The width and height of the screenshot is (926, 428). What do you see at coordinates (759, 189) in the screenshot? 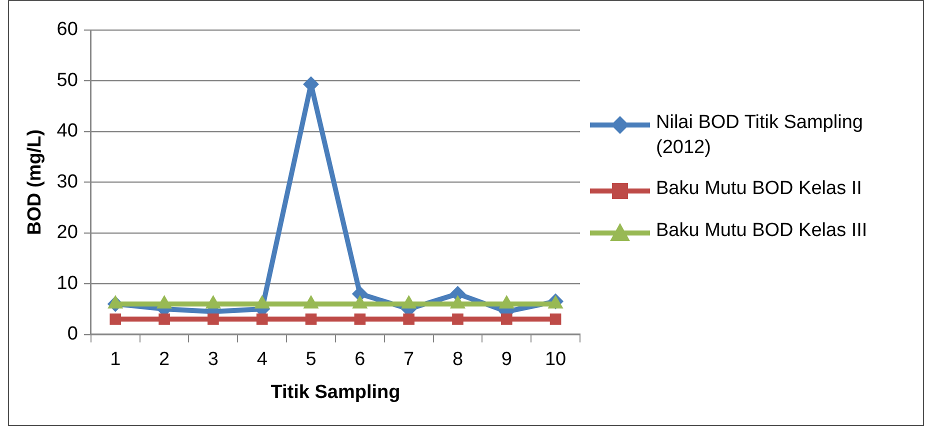
I see `legend-label: Baku Mutu BOD Kelas II` at bounding box center [759, 189].